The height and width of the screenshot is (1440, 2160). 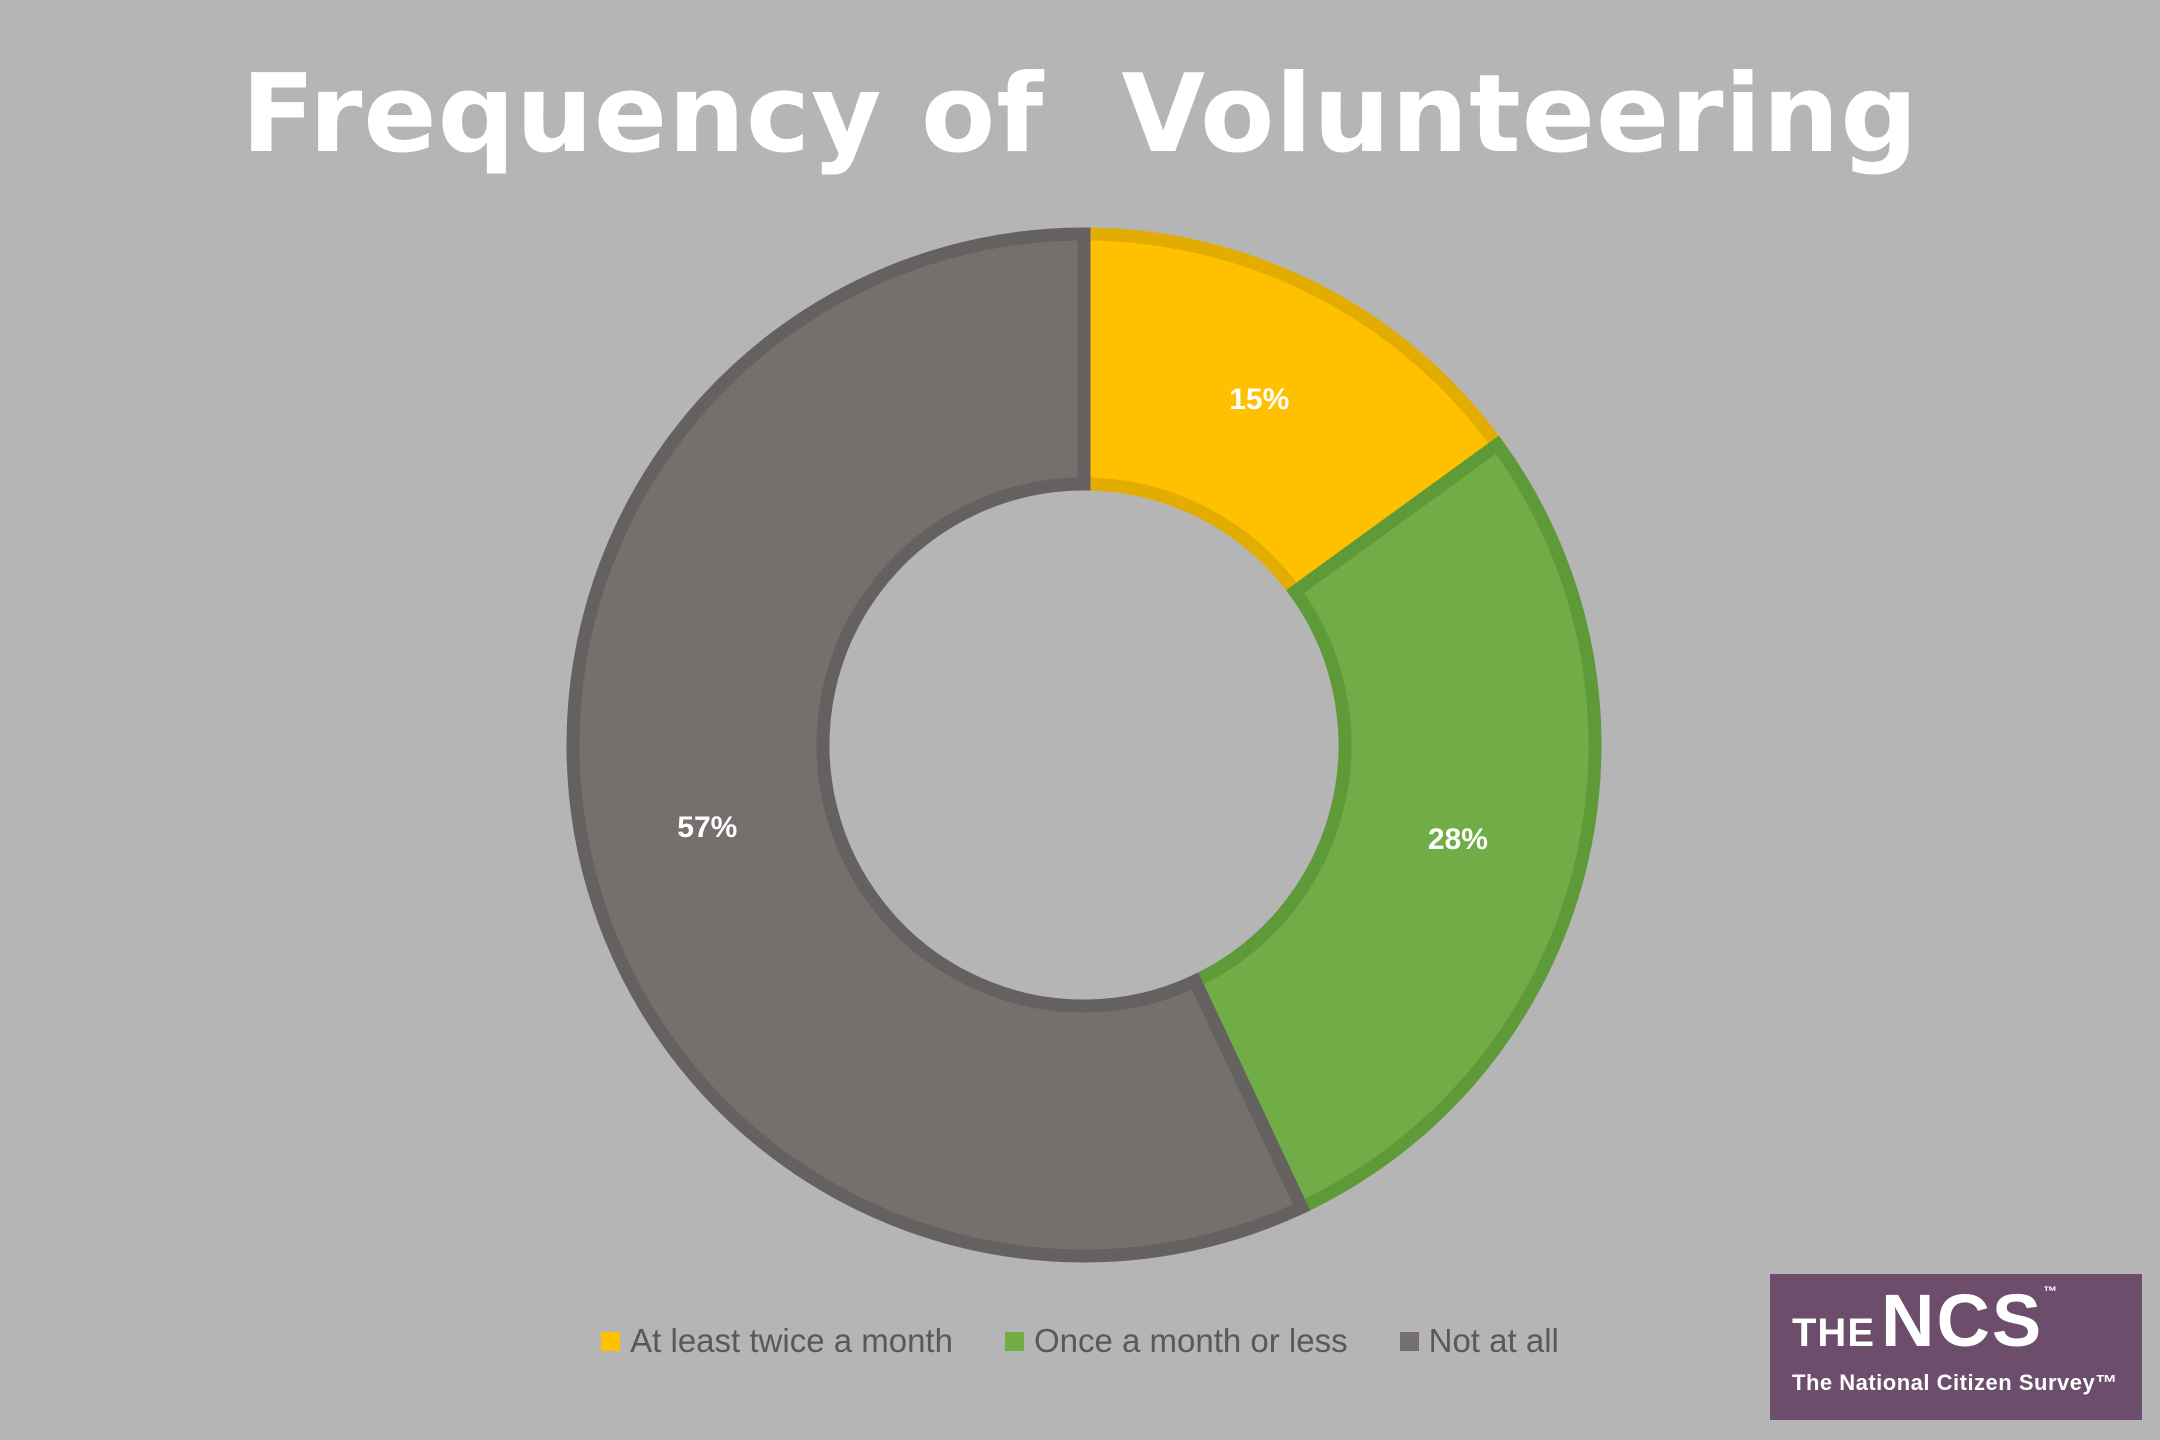 I want to click on logo-wordmark: THENCS™, so click(x=1924, y=1321).